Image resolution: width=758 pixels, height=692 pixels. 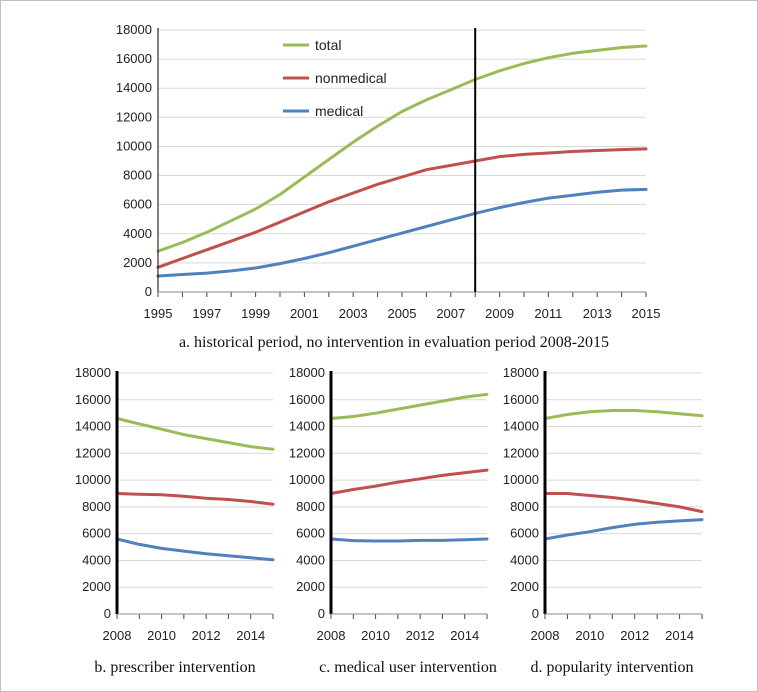 I want to click on panel-d-axes, so click(x=623, y=495).